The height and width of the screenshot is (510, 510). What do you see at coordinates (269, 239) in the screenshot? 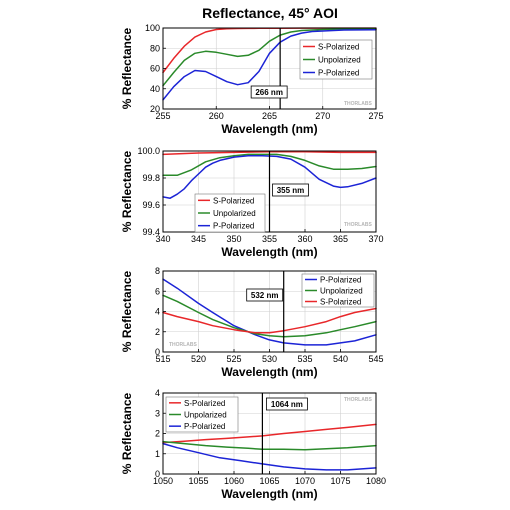
I see `x-tick-label: 355` at bounding box center [269, 239].